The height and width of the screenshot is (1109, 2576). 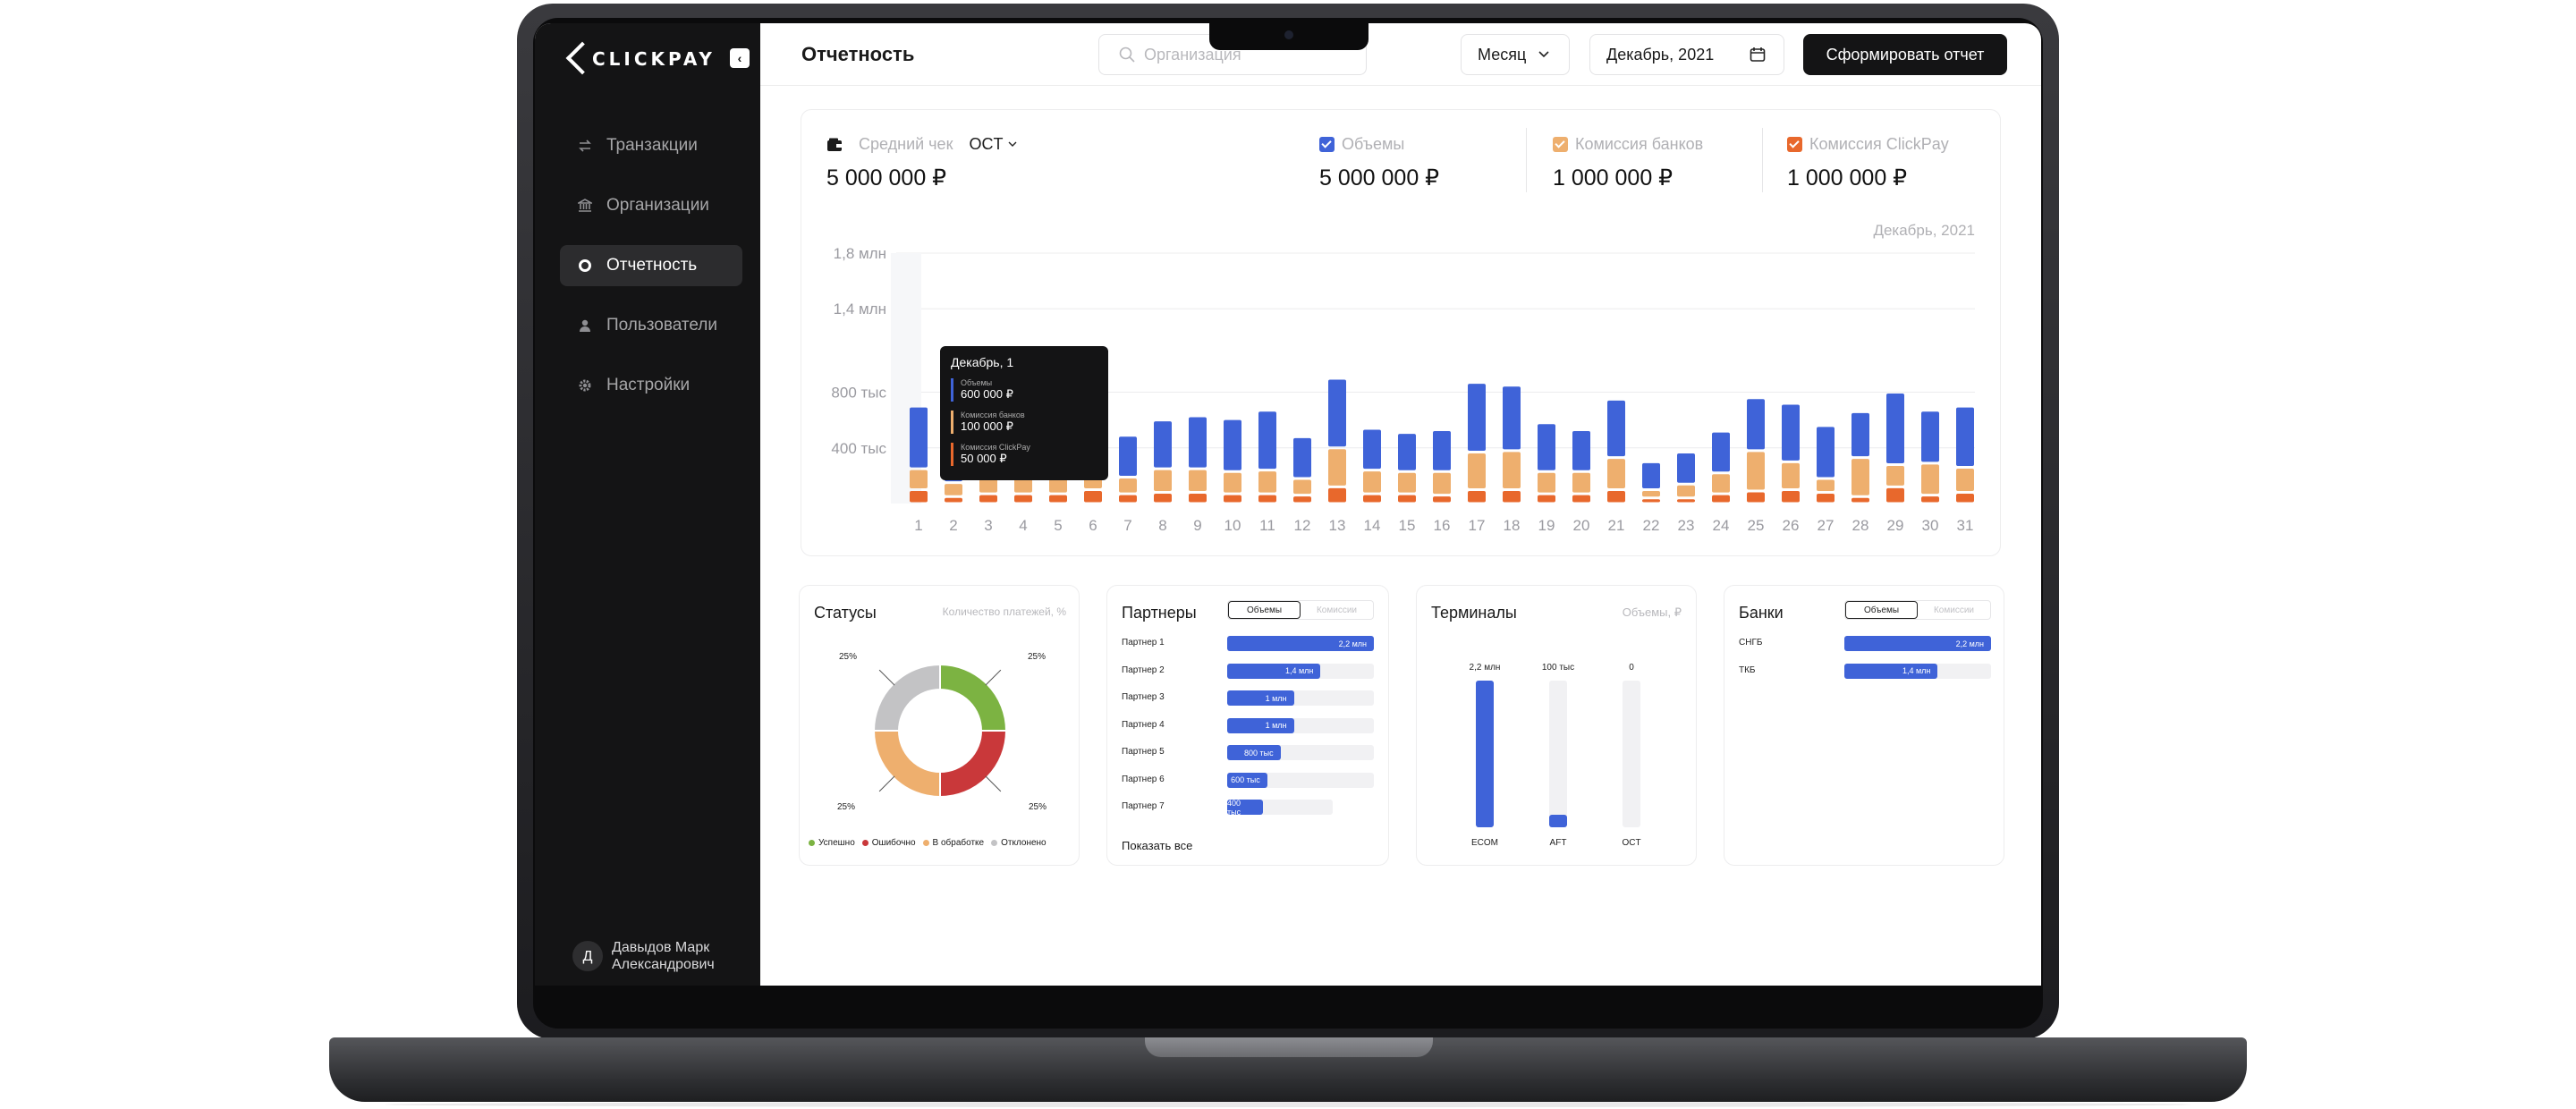 What do you see at coordinates (1302, 525) in the screenshot?
I see `x-tick-label: 12` at bounding box center [1302, 525].